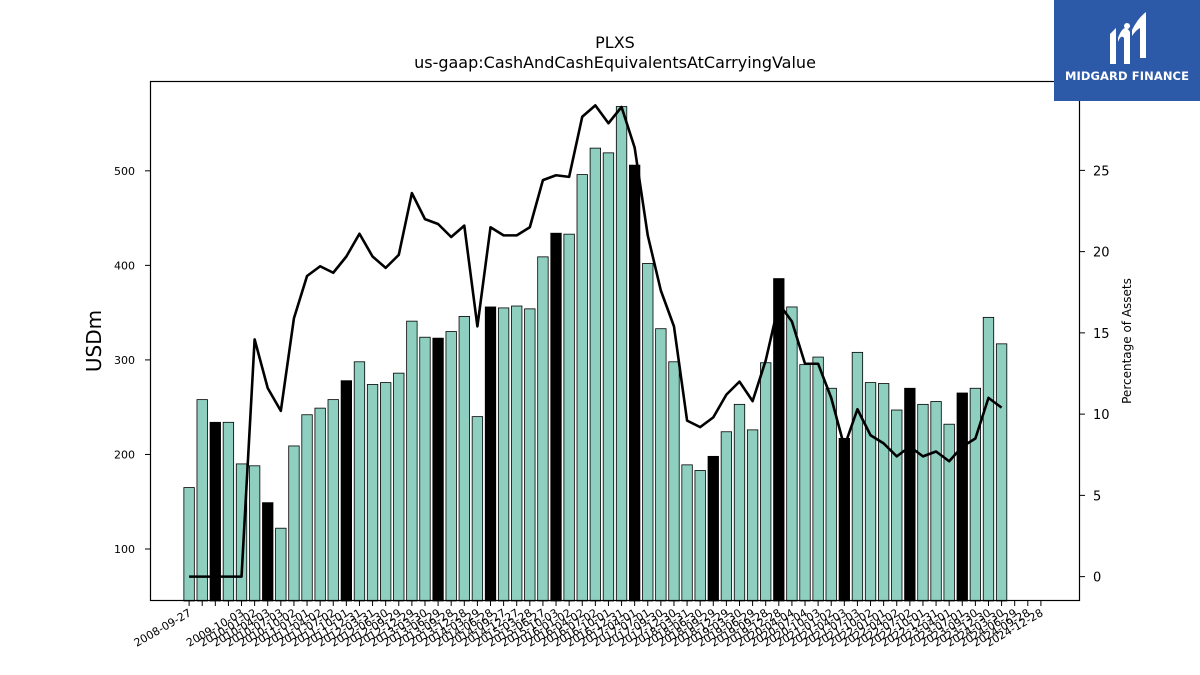  I want to click on y-tick-label-right: 10, so click(1101, 415).